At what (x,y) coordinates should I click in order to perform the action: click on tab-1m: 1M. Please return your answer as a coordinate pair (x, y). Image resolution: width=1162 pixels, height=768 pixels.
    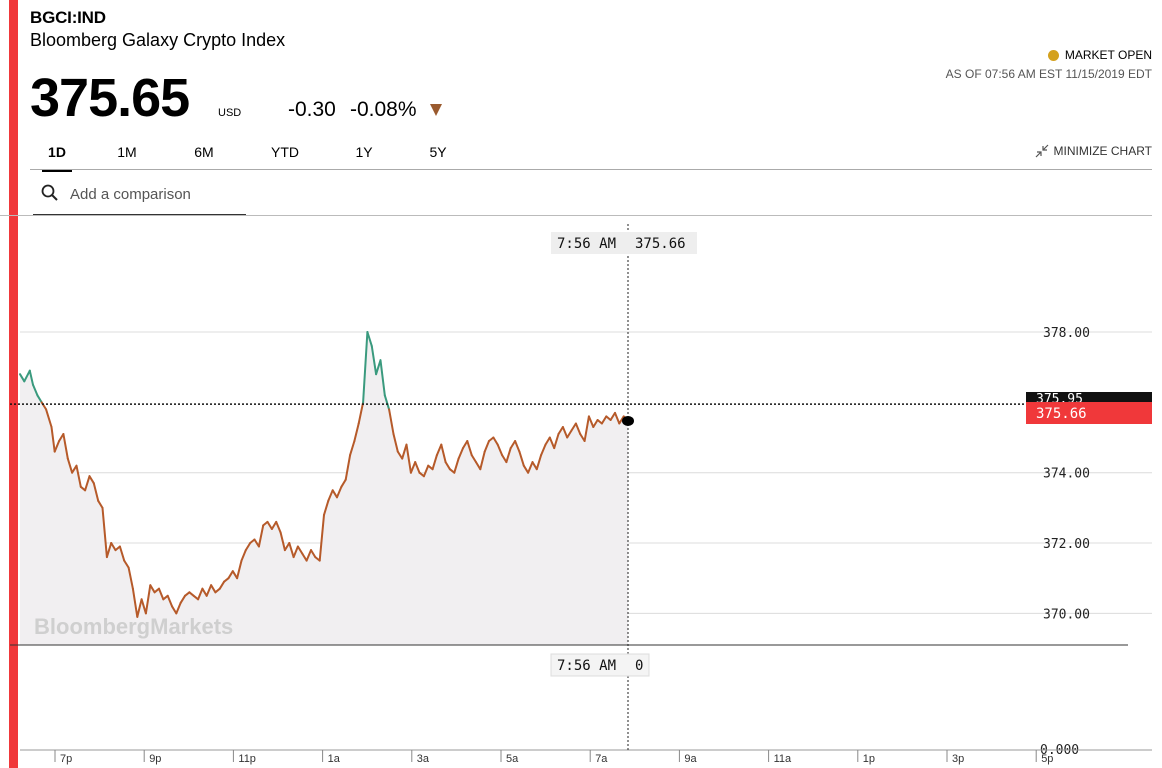
    Looking at the image, I should click on (127, 152).